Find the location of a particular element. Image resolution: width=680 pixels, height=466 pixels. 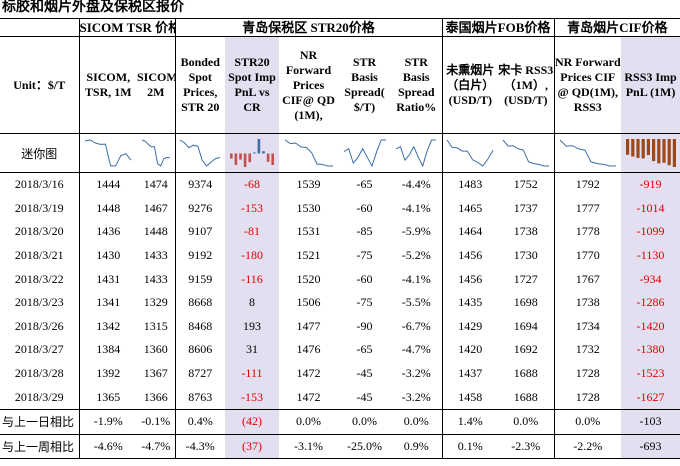

cell-sicom-1m: 1365 is located at coordinates (107, 397).